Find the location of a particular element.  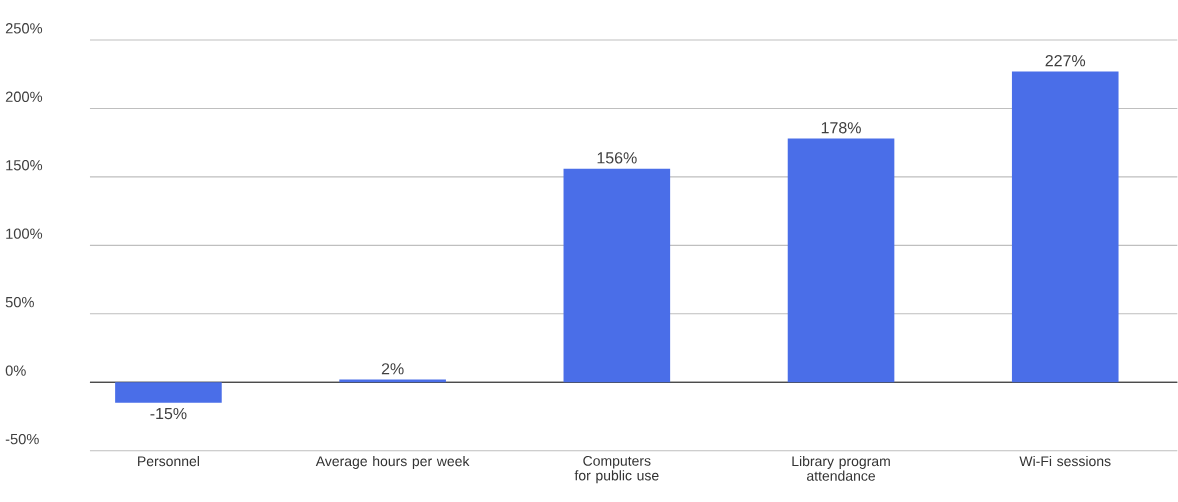

data-label: 2% is located at coordinates (392, 369).